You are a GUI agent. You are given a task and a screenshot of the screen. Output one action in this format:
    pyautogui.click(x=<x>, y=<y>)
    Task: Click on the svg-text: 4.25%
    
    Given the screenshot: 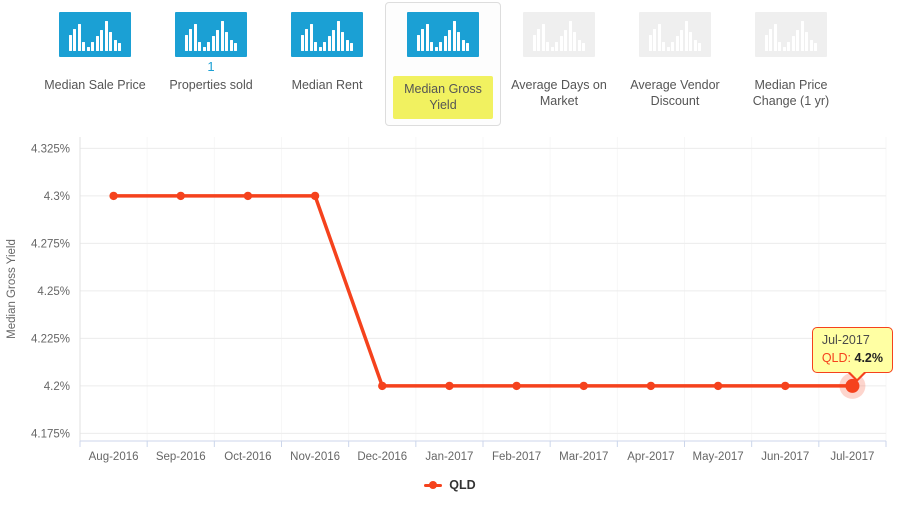 What is the action you would take?
    pyautogui.click(x=53, y=292)
    